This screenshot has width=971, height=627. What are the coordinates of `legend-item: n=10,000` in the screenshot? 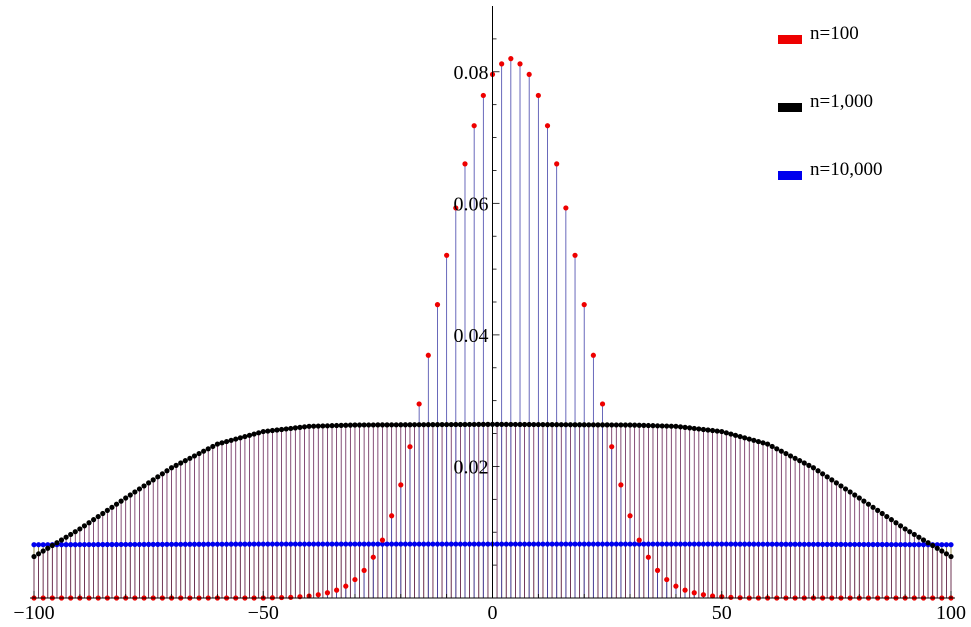 It's located at (830, 169).